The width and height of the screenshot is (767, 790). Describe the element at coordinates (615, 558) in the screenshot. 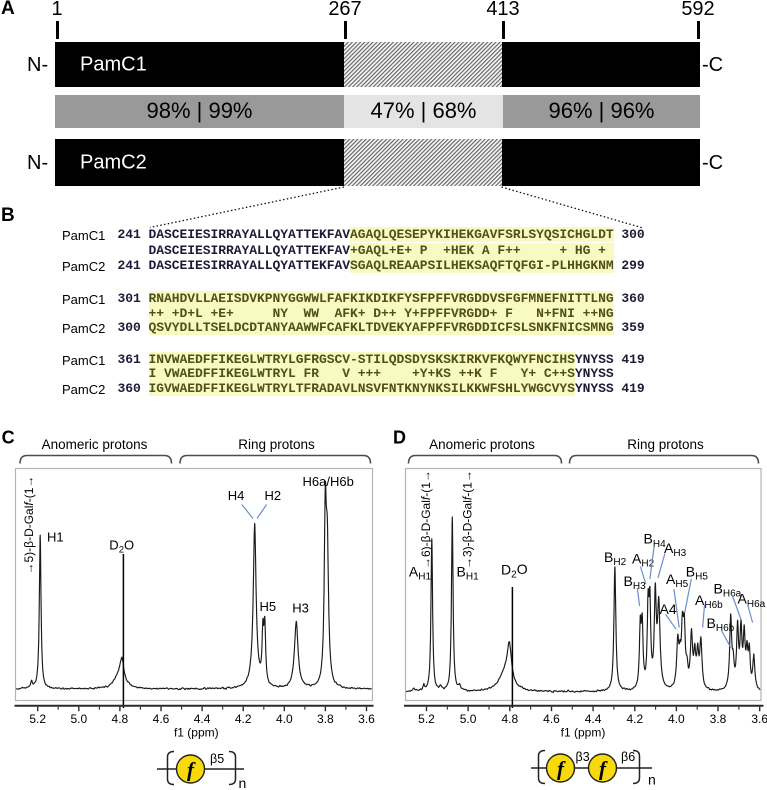

I see `svg-text: BH2` at that location.